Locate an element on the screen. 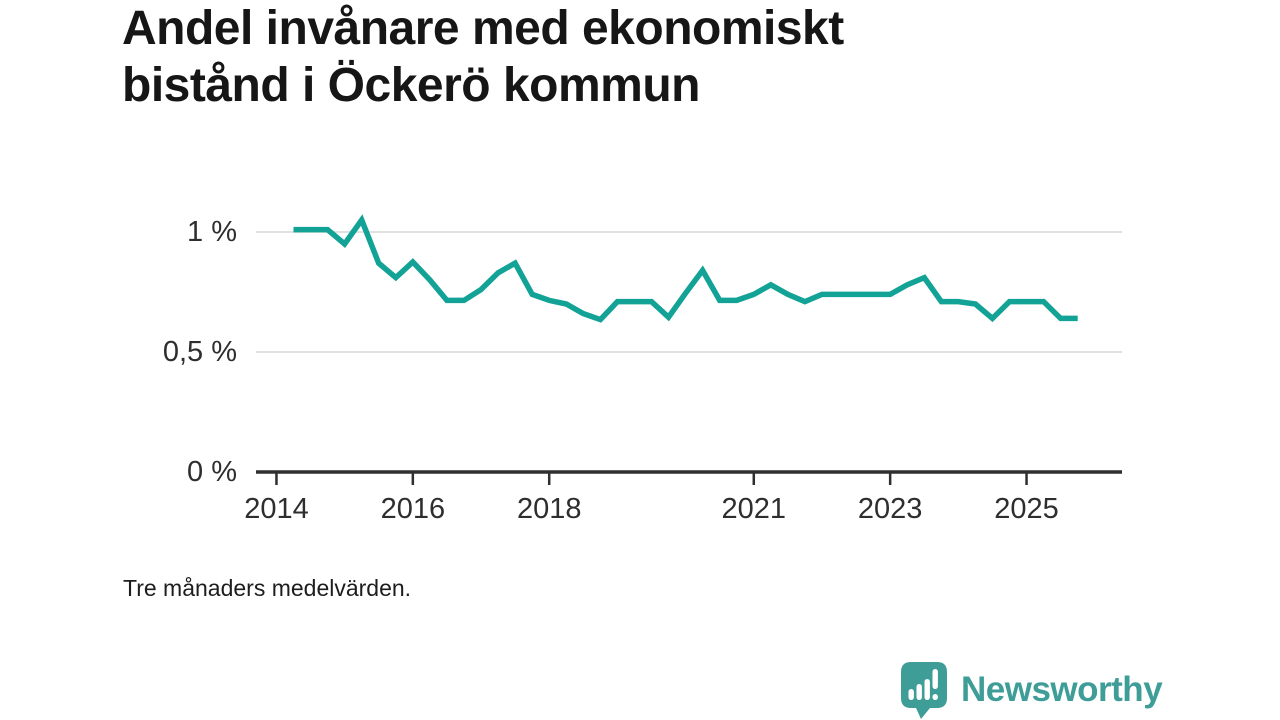  x-axis-label: 2023 is located at coordinates (890, 509).